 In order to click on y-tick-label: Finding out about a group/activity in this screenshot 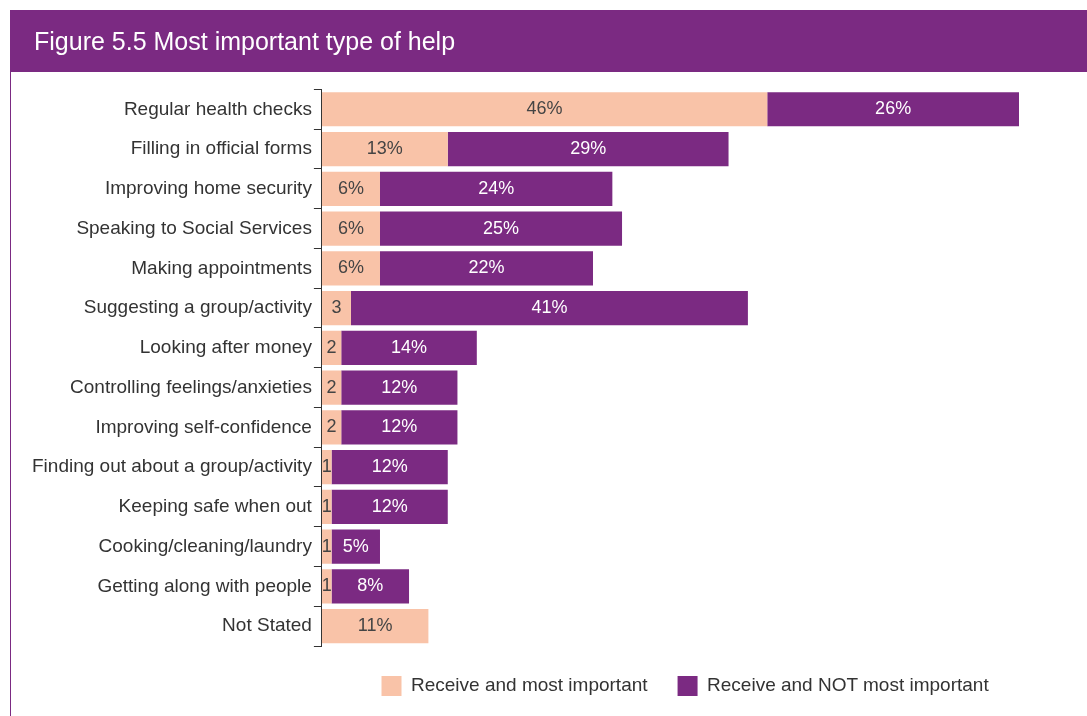, I will do `click(172, 466)`.